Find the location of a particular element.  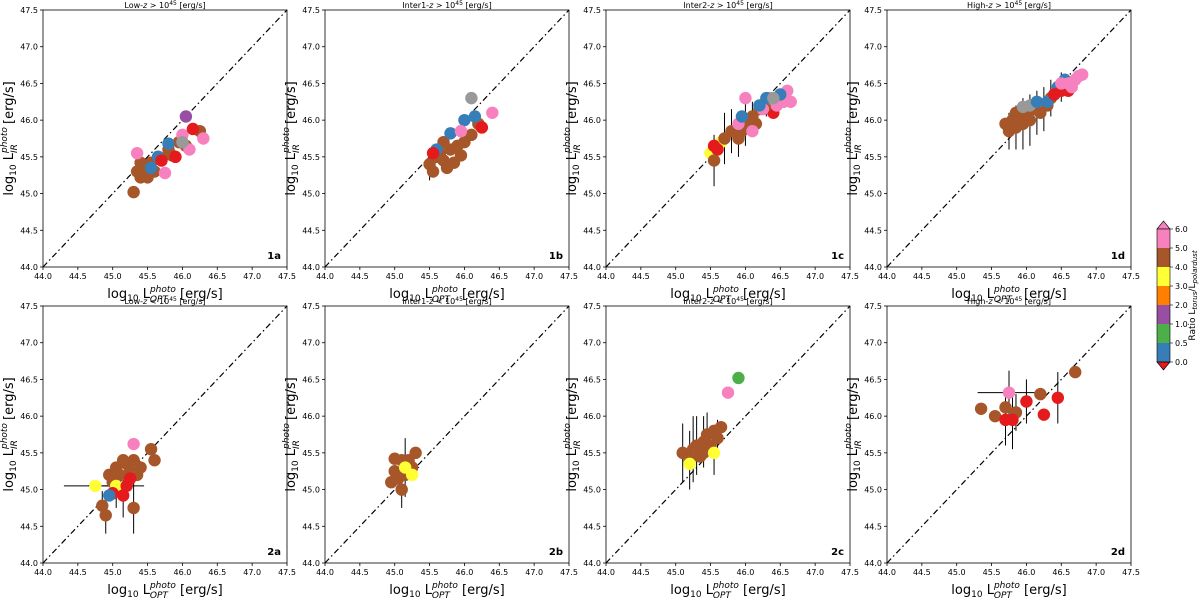

ylabel-part: log is located at coordinates (291, 482).